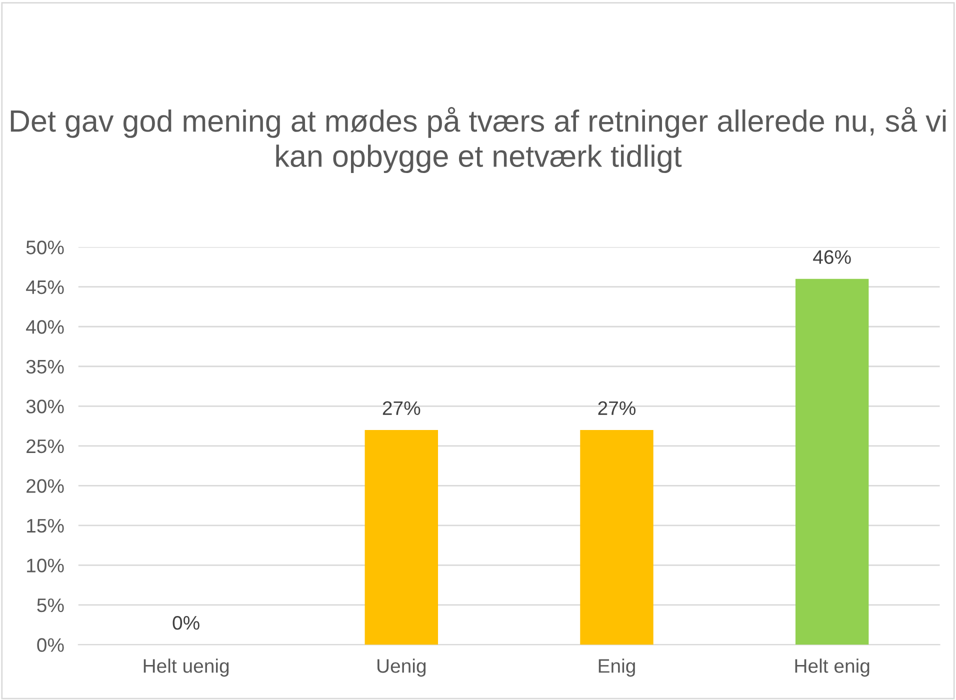 Image resolution: width=956 pixels, height=700 pixels. Describe the element at coordinates (50, 605) in the screenshot. I see `y-tick-label: 5%` at that location.